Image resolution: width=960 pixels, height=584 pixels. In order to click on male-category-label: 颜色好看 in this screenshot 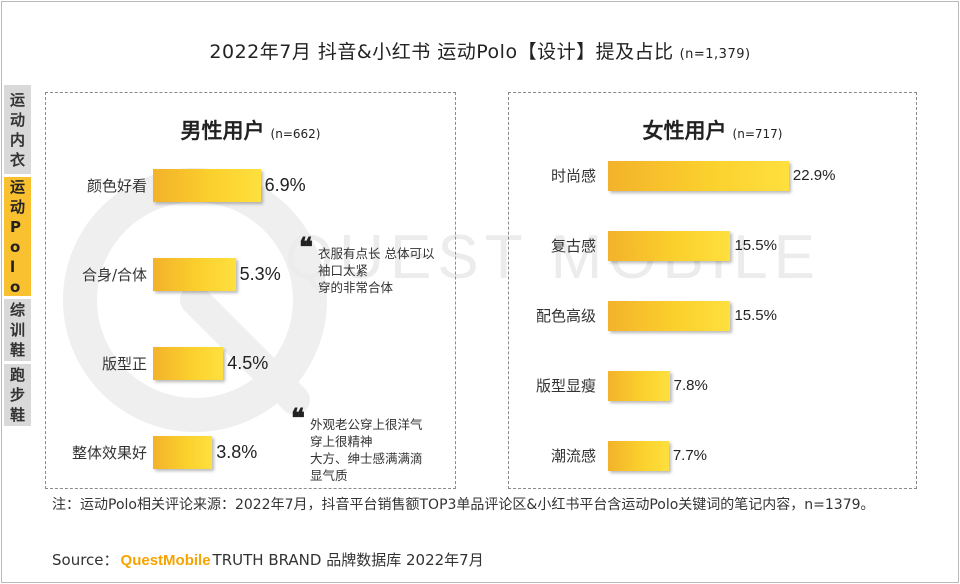, I will do `click(116, 185)`.